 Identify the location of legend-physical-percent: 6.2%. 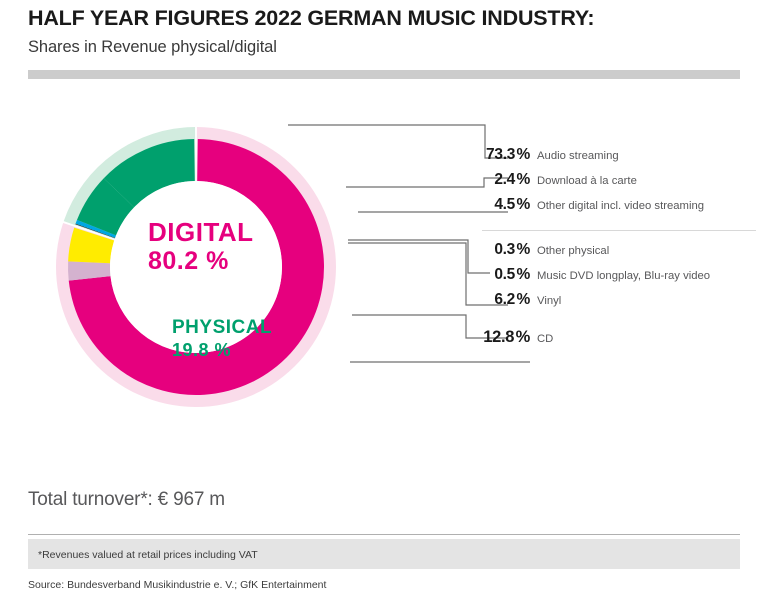
(512, 299).